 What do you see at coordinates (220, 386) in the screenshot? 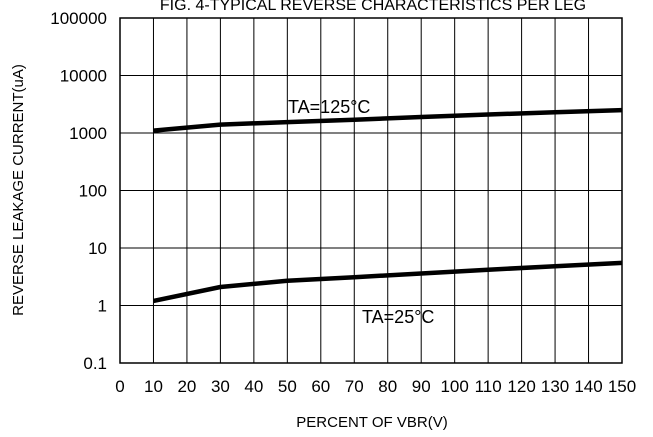
I see `x-tick-label: 30` at bounding box center [220, 386].